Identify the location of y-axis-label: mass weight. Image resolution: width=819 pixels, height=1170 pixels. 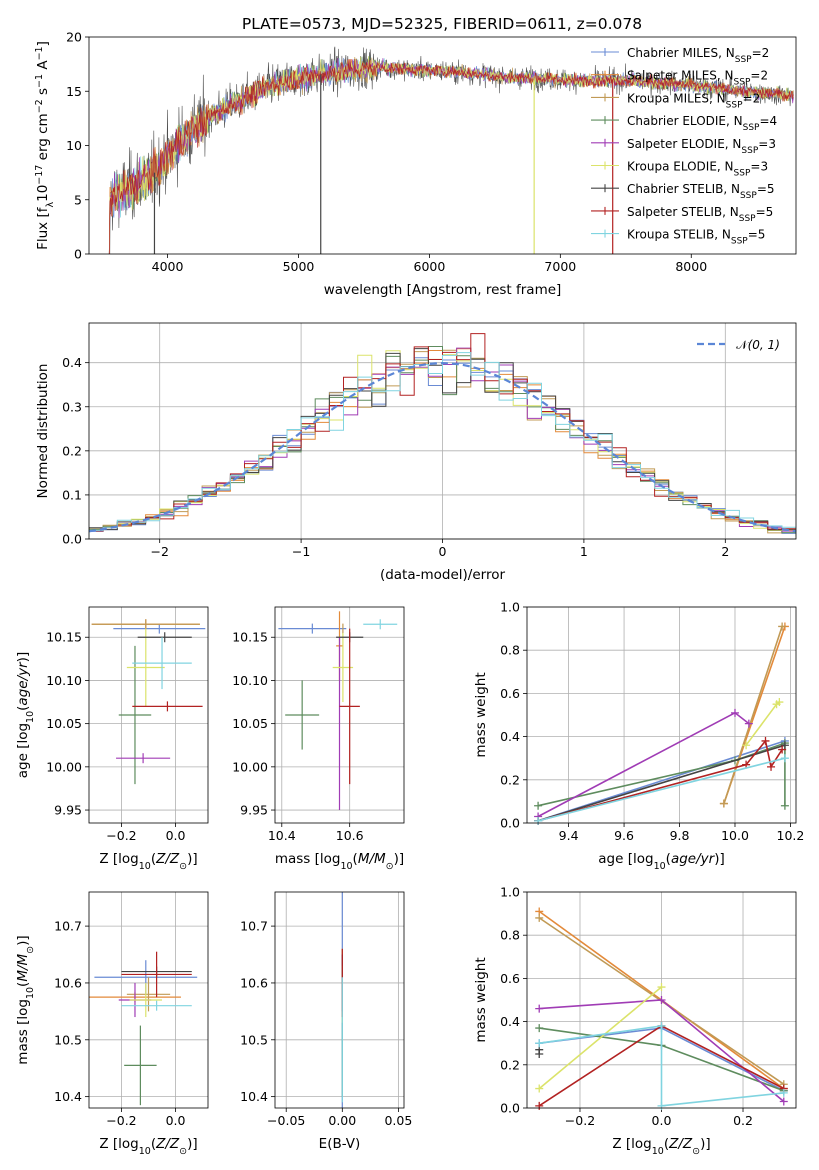
(481, 714).